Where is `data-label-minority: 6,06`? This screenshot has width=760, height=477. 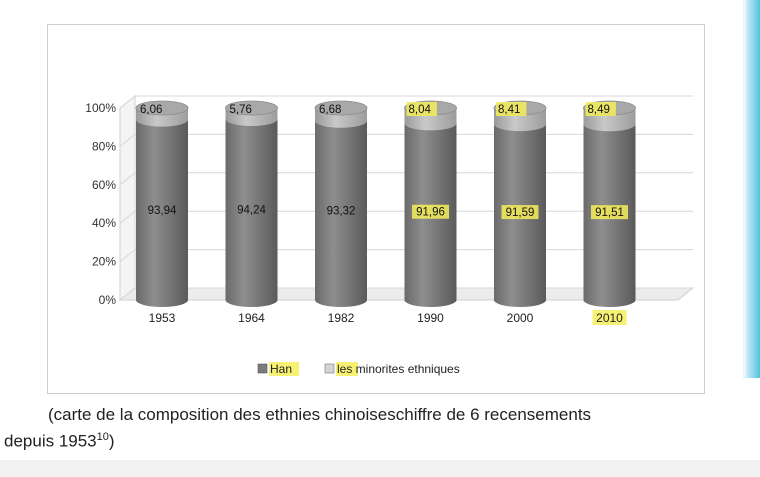 data-label-minority: 6,06 is located at coordinates (151, 110).